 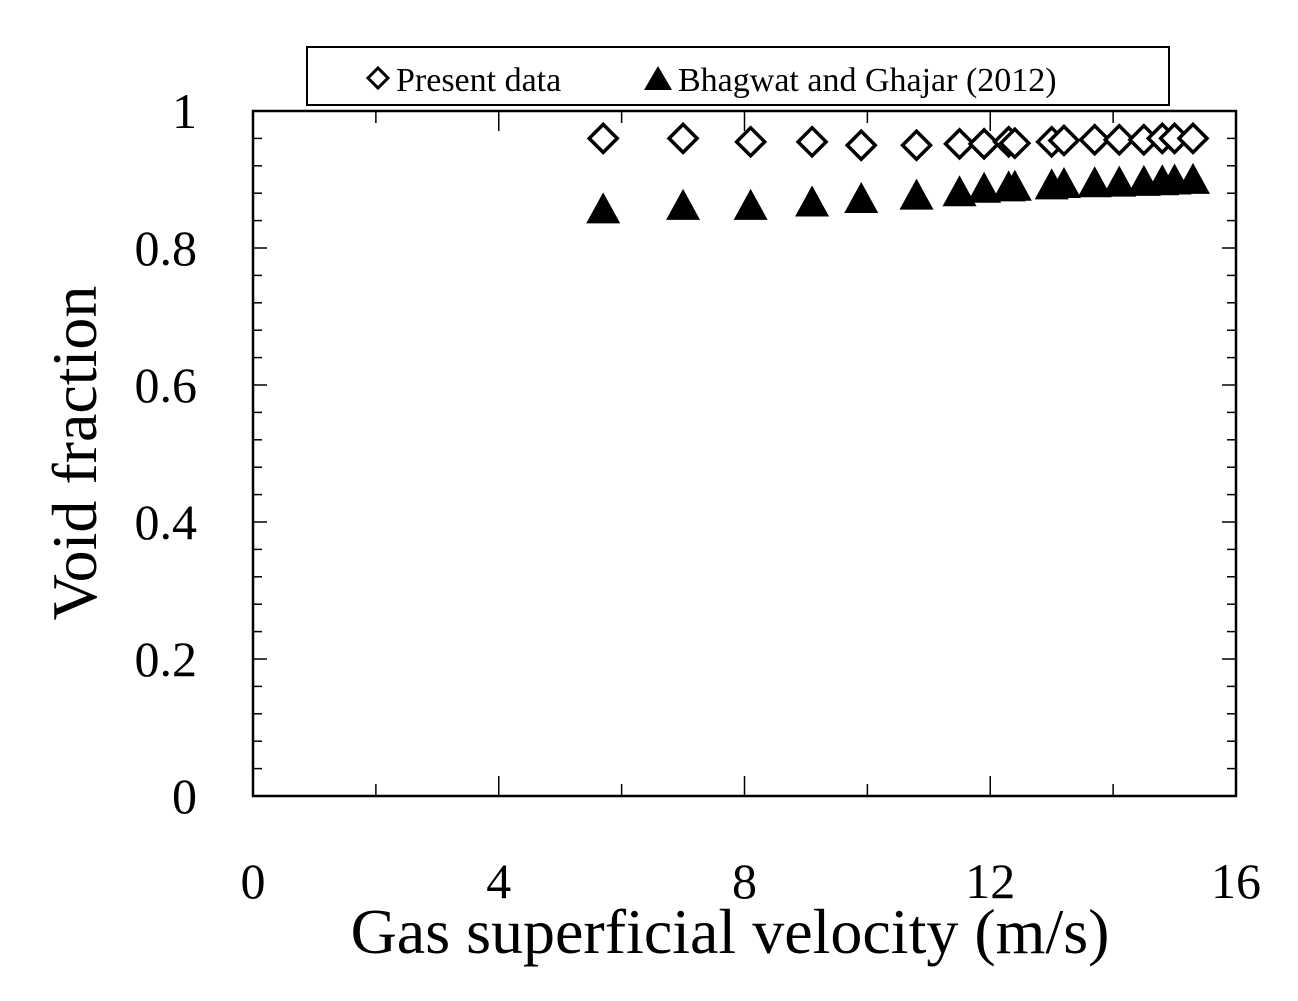 I want to click on legend-label-present-data: Present data, so click(x=478, y=80).